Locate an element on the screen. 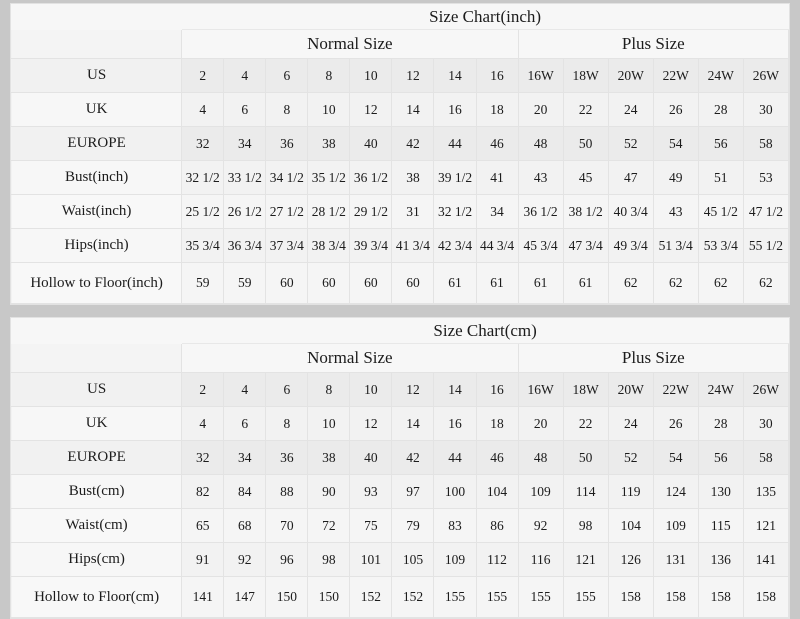  row-header-label: Bust(inch) is located at coordinates (96, 177).